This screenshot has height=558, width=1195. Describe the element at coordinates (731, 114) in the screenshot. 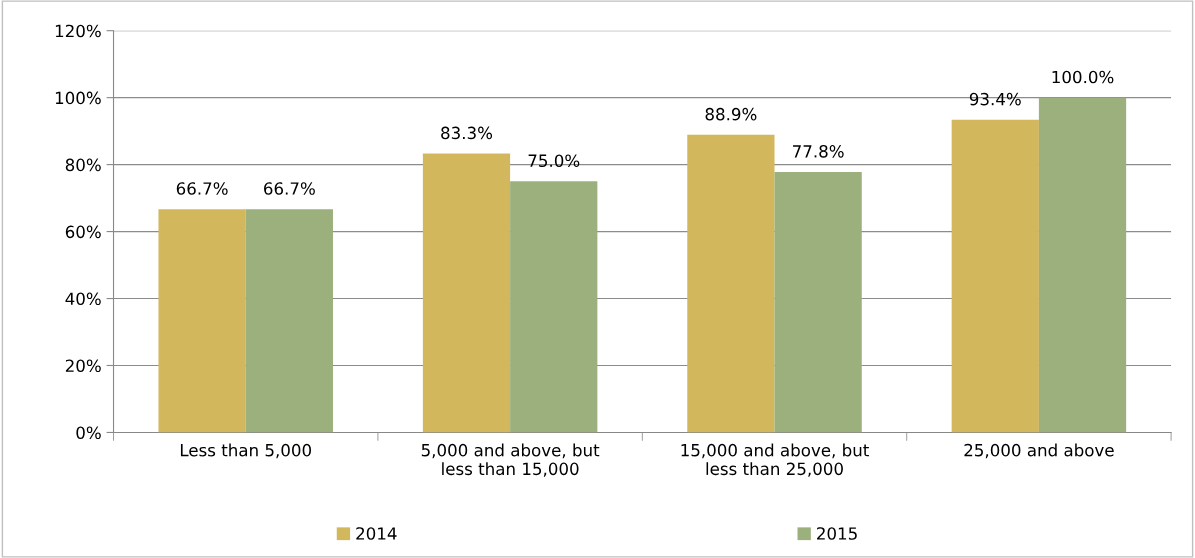

I see `data-label: 88.9%` at that location.